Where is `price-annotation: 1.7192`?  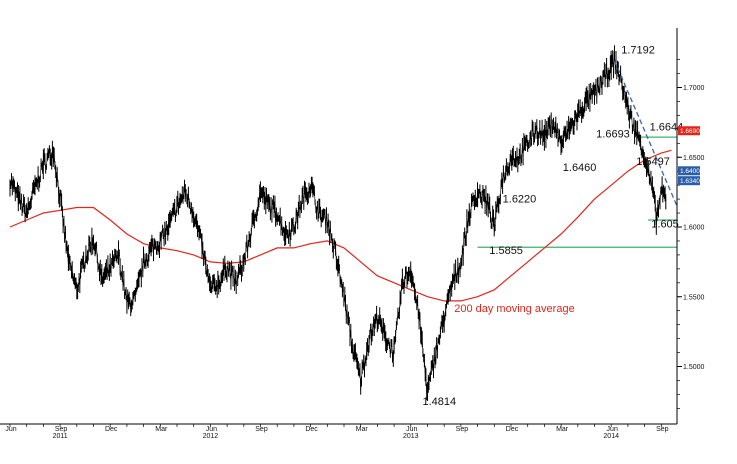
price-annotation: 1.7192 is located at coordinates (638, 51).